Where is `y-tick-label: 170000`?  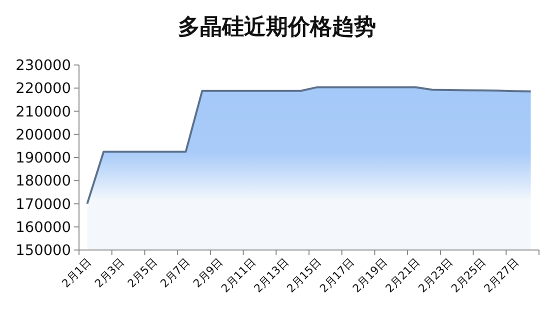
y-tick-label: 170000 is located at coordinates (43, 204).